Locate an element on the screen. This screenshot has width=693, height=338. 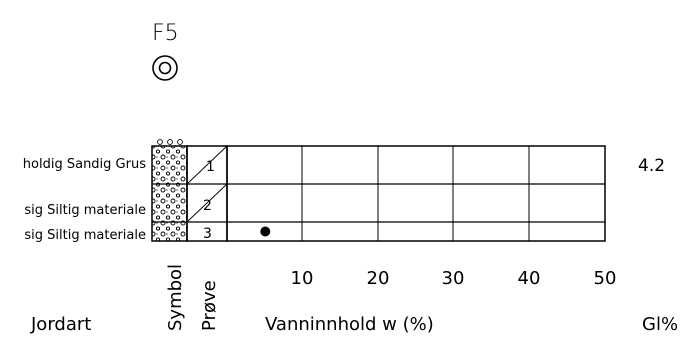
water-content-points is located at coordinates (265, 231).